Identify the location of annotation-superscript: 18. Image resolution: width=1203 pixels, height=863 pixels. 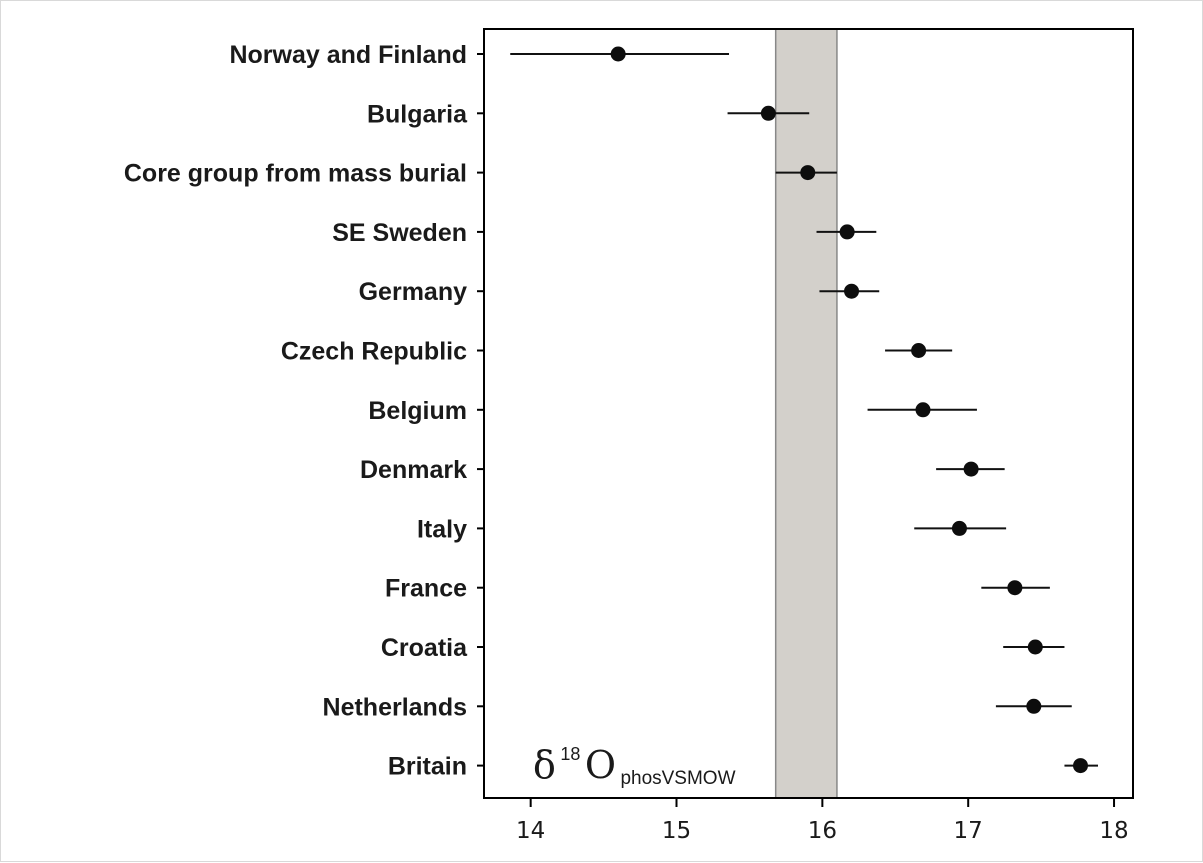
(570, 754).